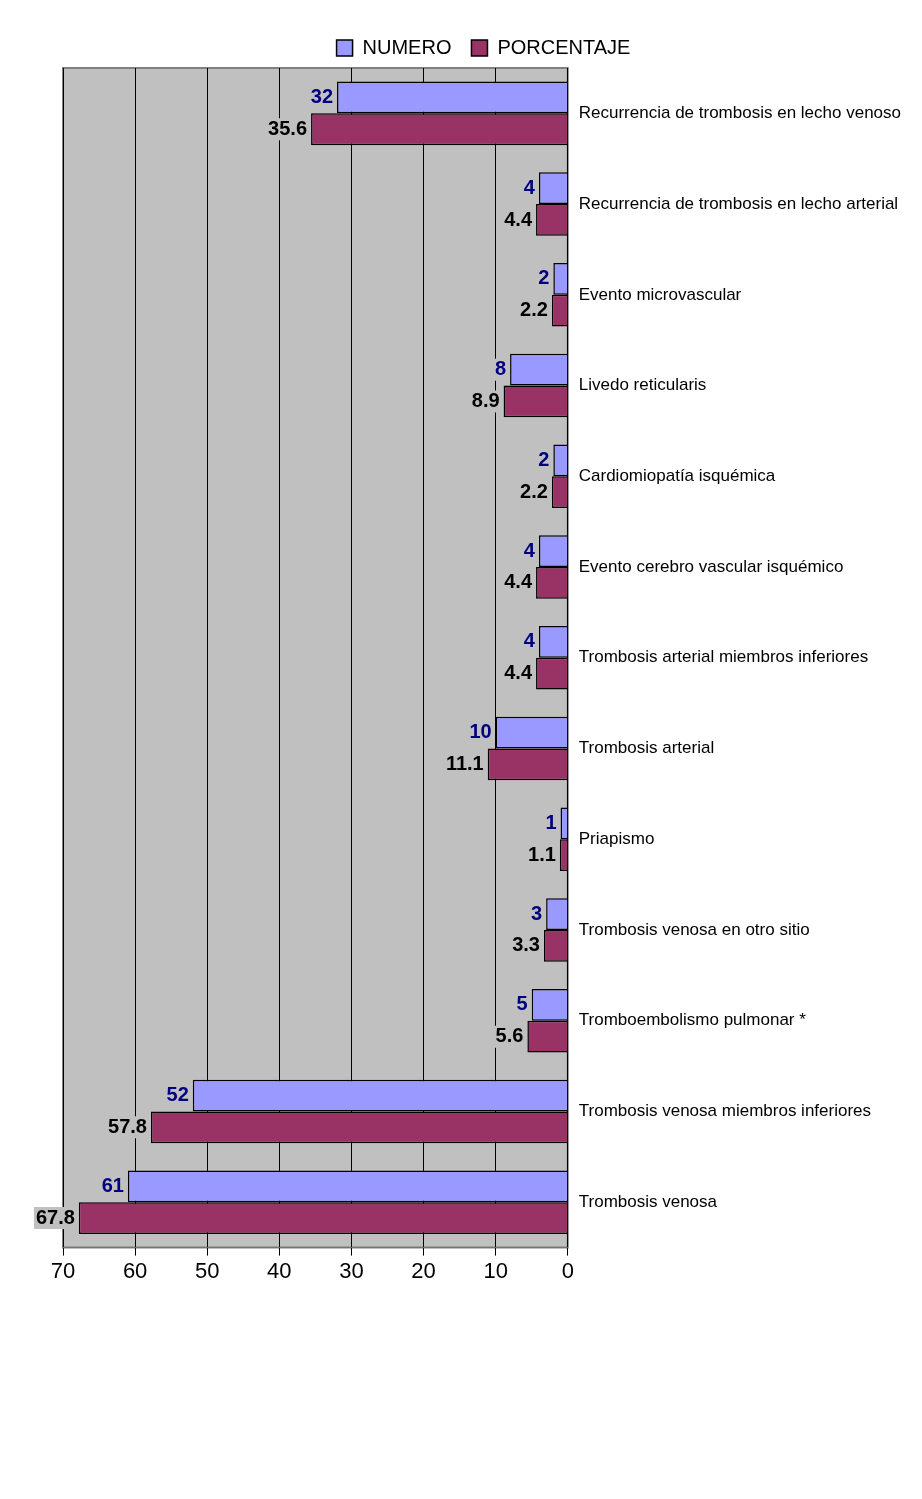  I want to click on x-tick-label: 20, so click(423, 1270).